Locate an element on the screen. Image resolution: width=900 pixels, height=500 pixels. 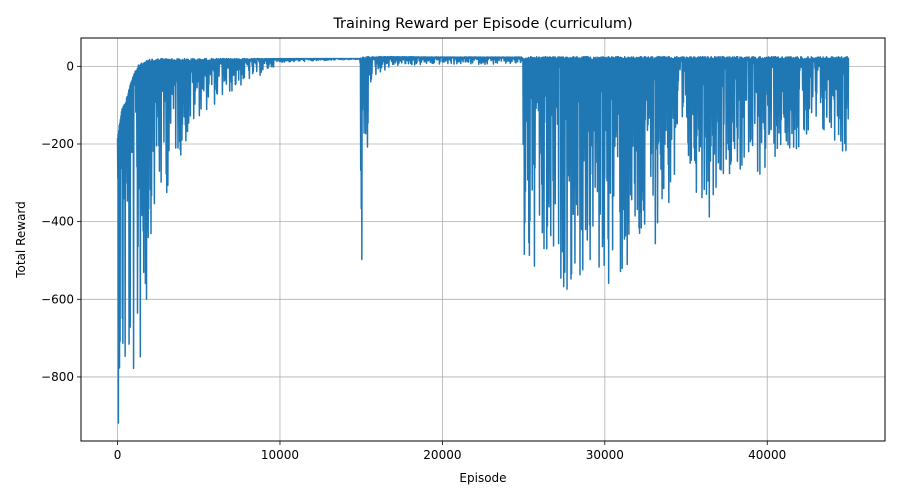
x-tick-label: 10000 is located at coordinates (280, 455).